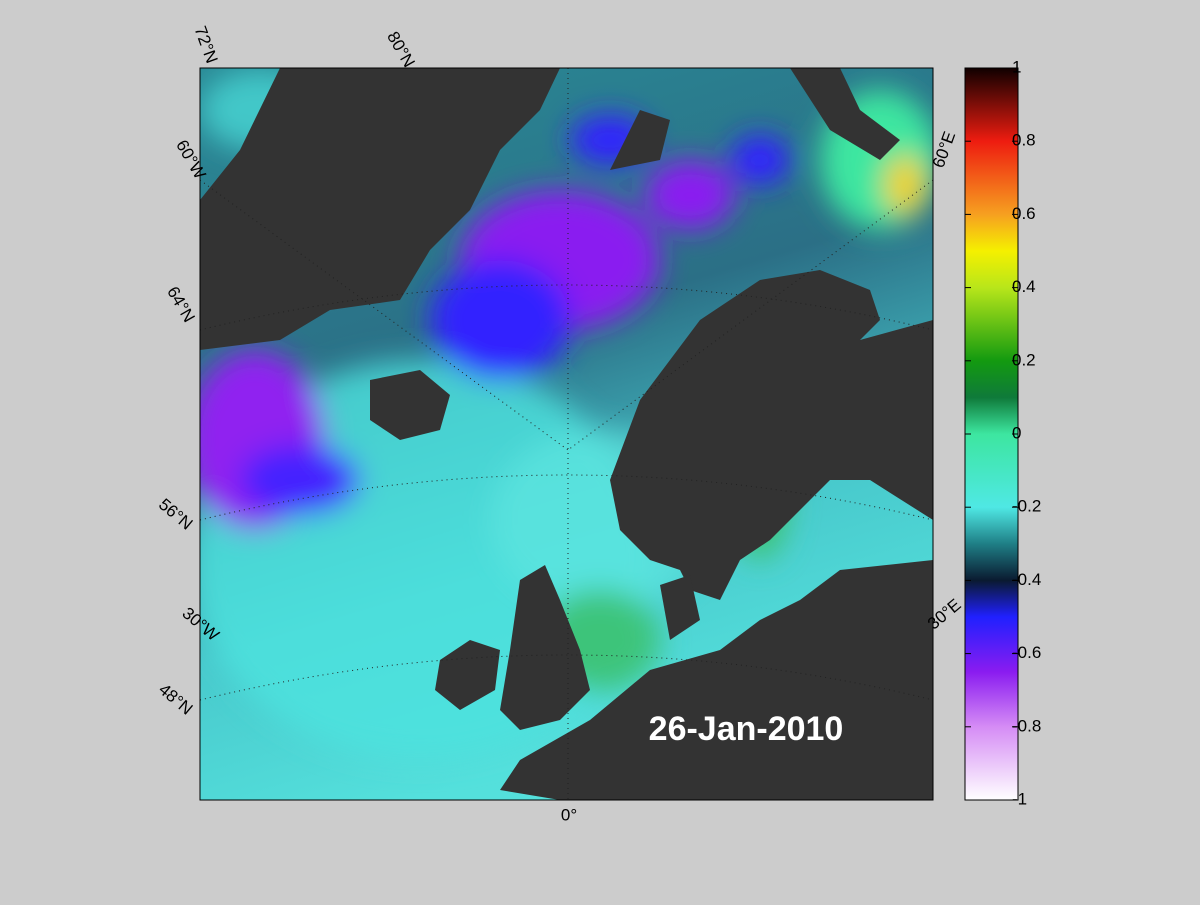 This screenshot has height=905, width=1200. What do you see at coordinates (175, 514) in the screenshot?
I see `grid-label: 56°N` at bounding box center [175, 514].